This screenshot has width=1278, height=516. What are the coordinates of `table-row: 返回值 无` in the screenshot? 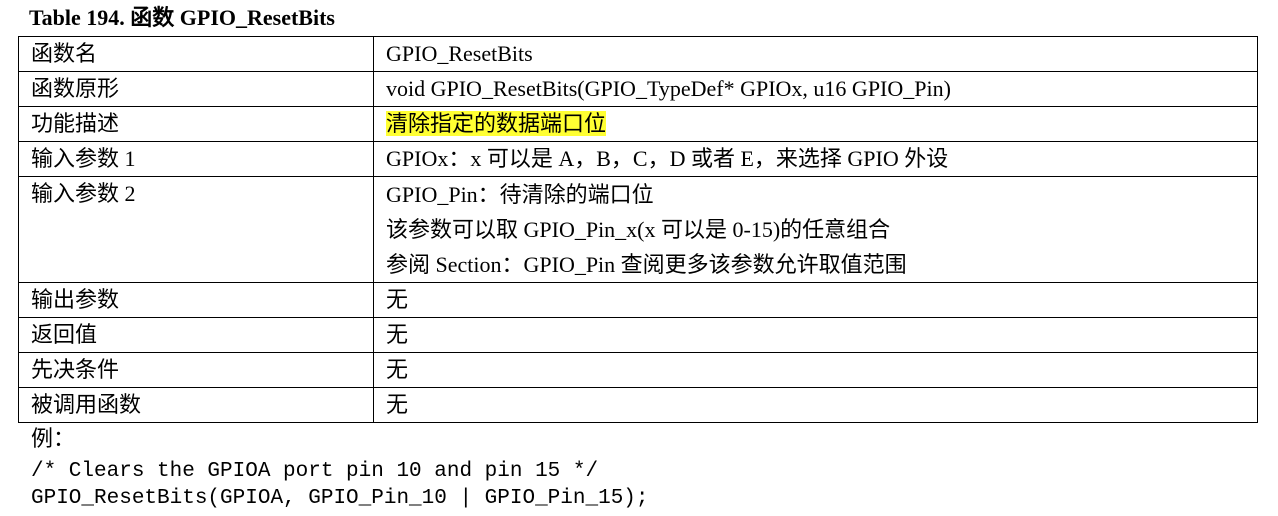 It's located at (638, 335).